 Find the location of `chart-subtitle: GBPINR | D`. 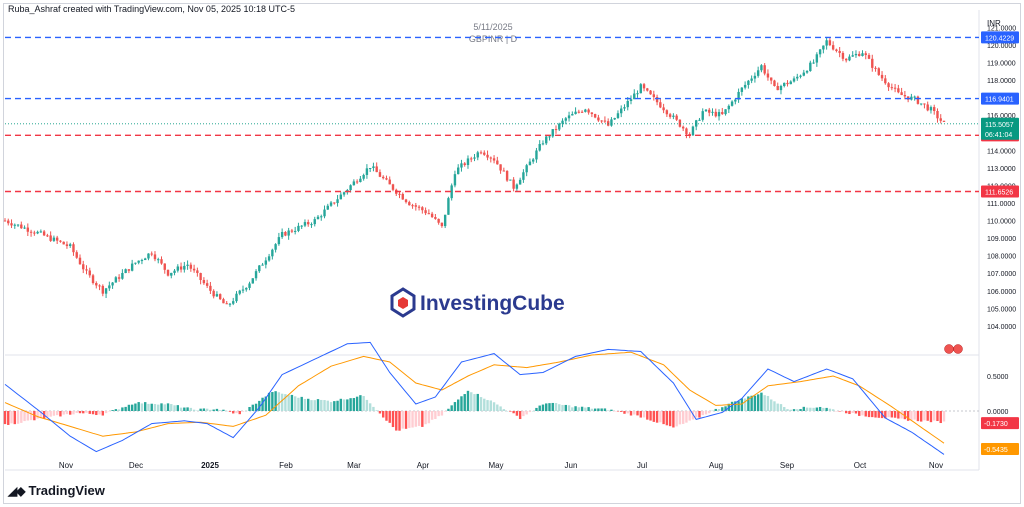

chart-subtitle: GBPINR | D is located at coordinates (493, 39).